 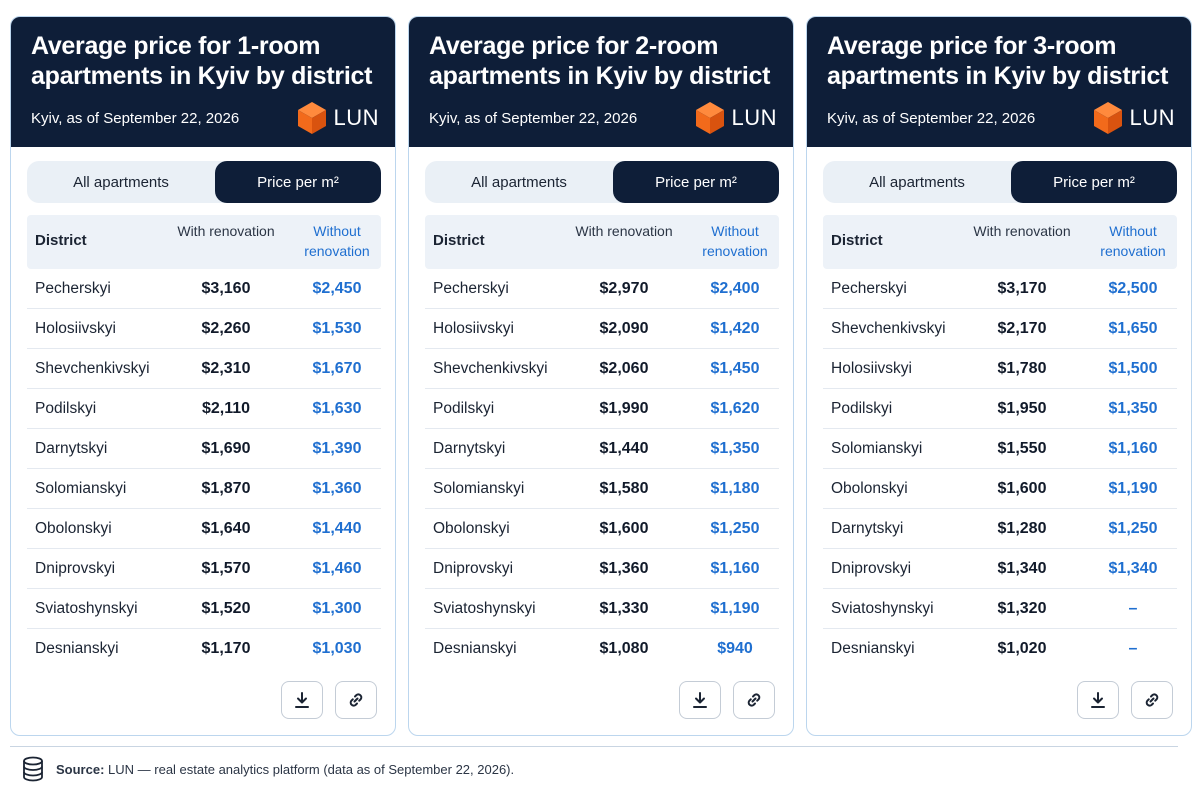 I want to click on price-without-renovation: $1,450, so click(x=735, y=368).